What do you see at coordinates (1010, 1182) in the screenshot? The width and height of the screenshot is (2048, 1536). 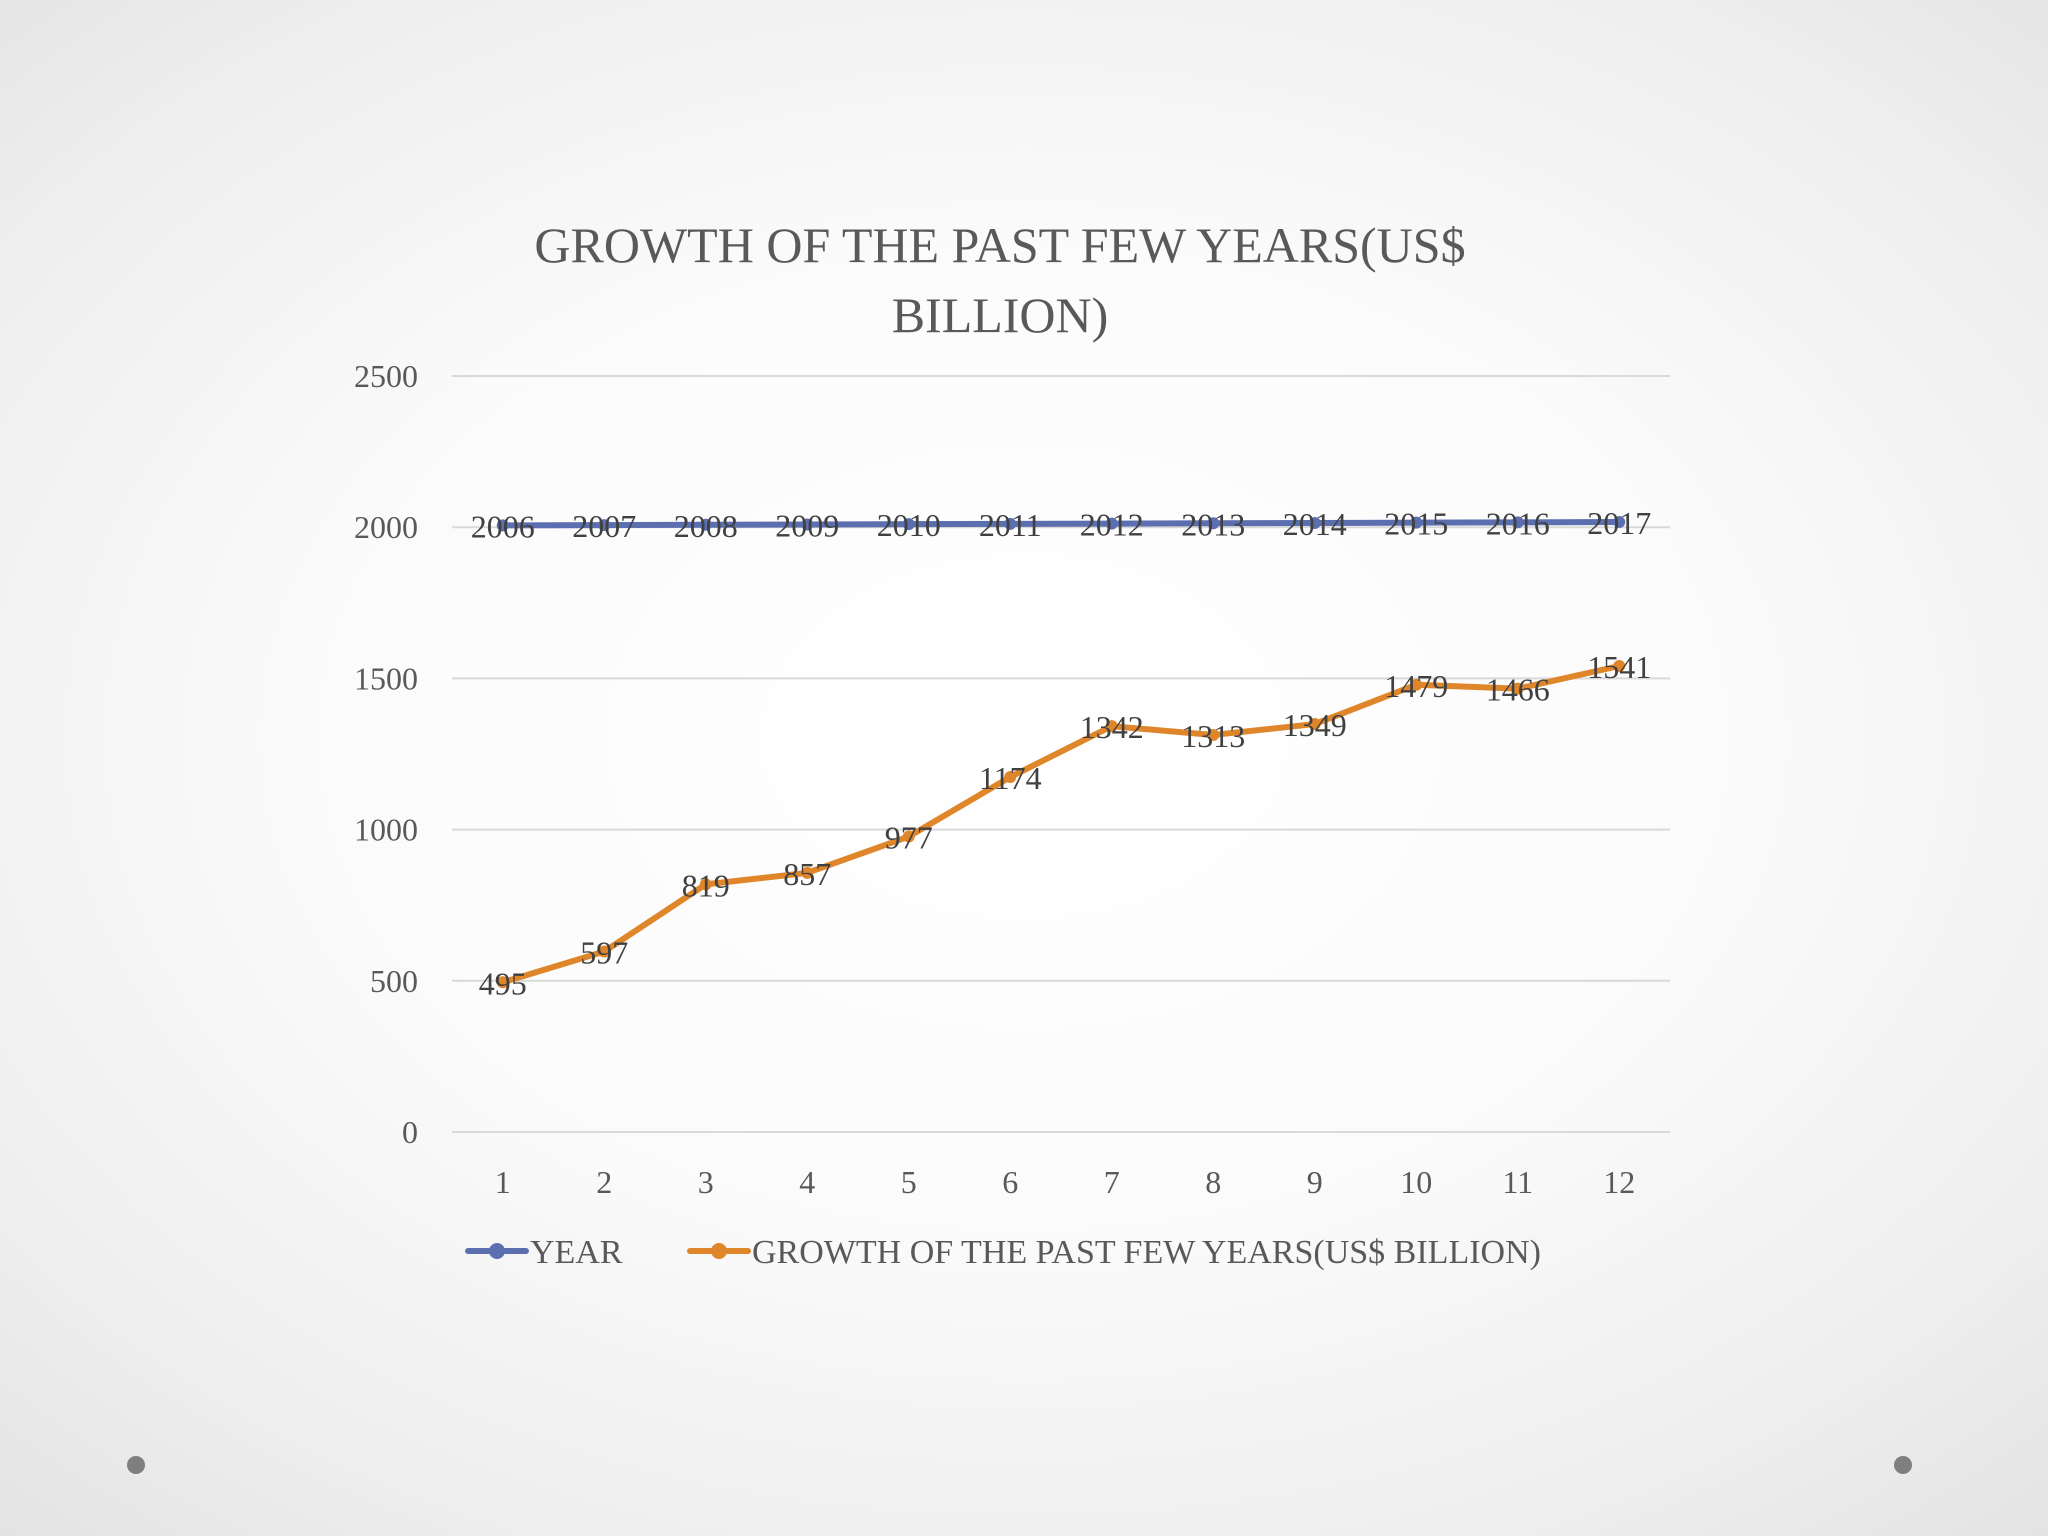 I see `x-tick-label: 6` at bounding box center [1010, 1182].